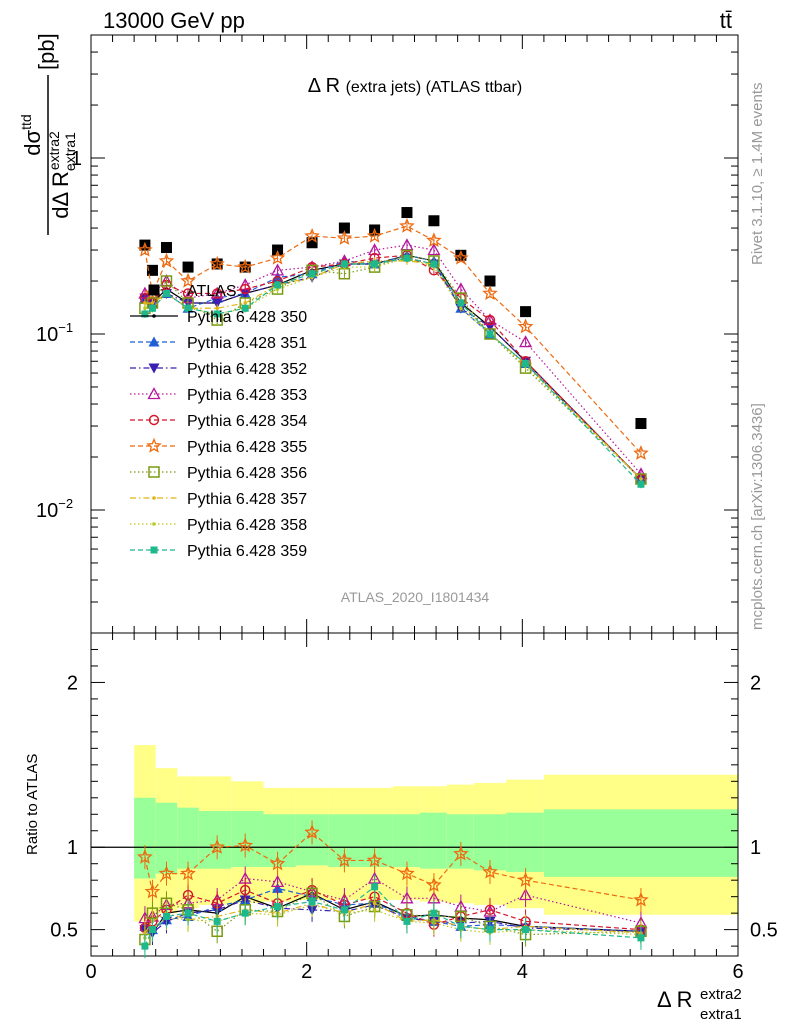  I want to click on ratio-series-layer, so click(393, 889).